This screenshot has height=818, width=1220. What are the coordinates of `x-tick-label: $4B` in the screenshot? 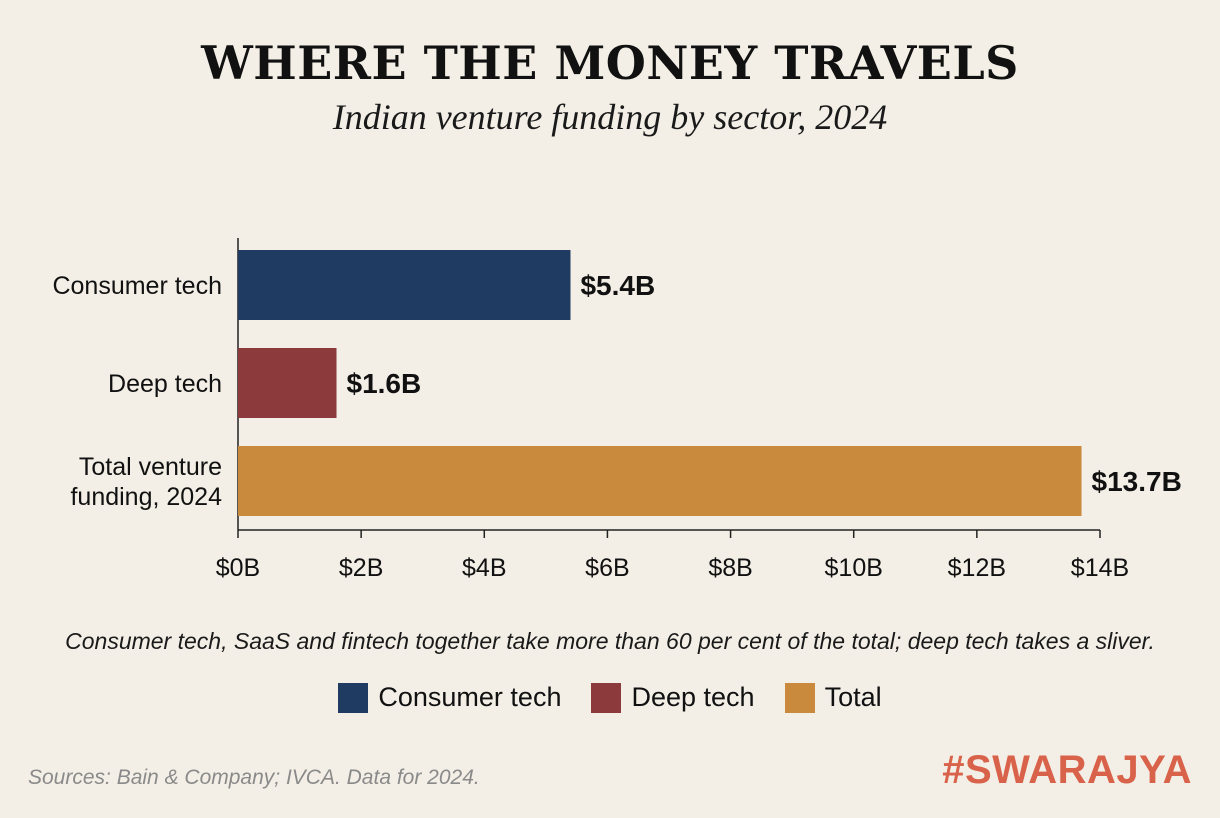 It's located at (484, 568).